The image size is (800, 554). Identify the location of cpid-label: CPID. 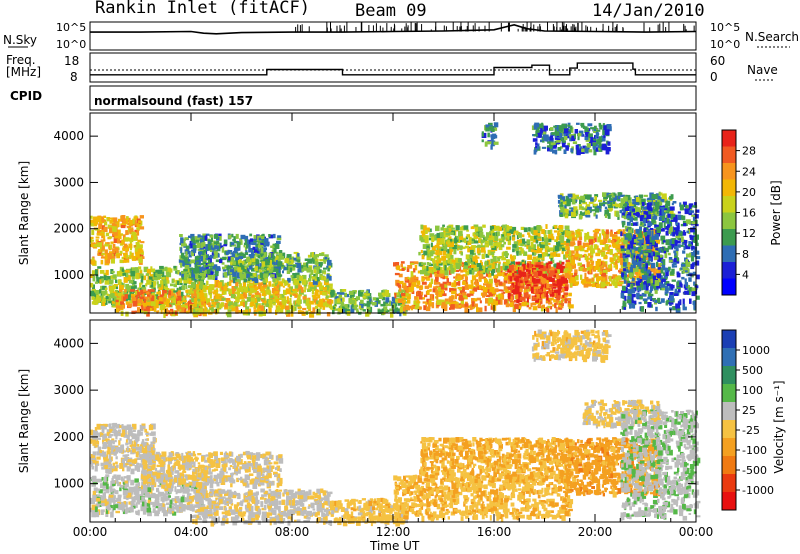
(26, 96).